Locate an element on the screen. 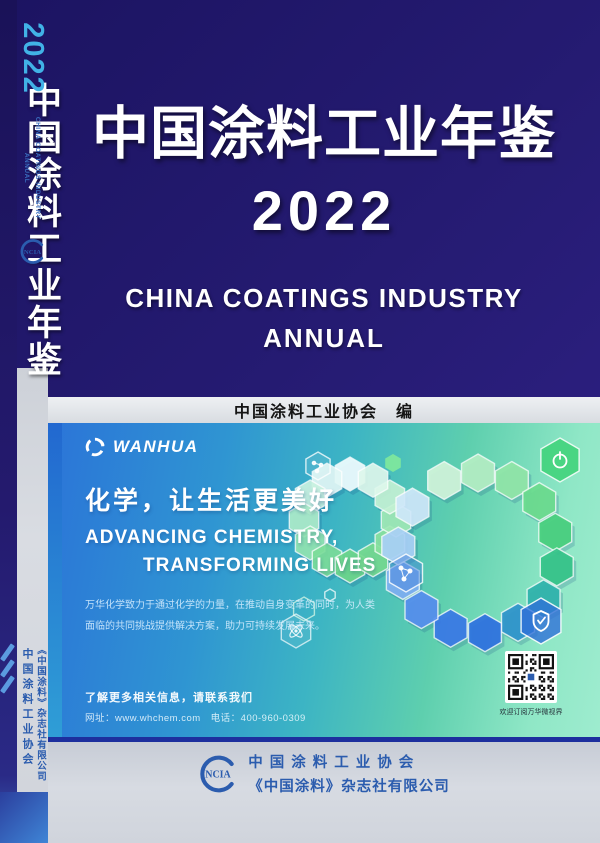 This screenshot has height=843, width=600. spine-decor-stripe is located at coordinates (7, 652).